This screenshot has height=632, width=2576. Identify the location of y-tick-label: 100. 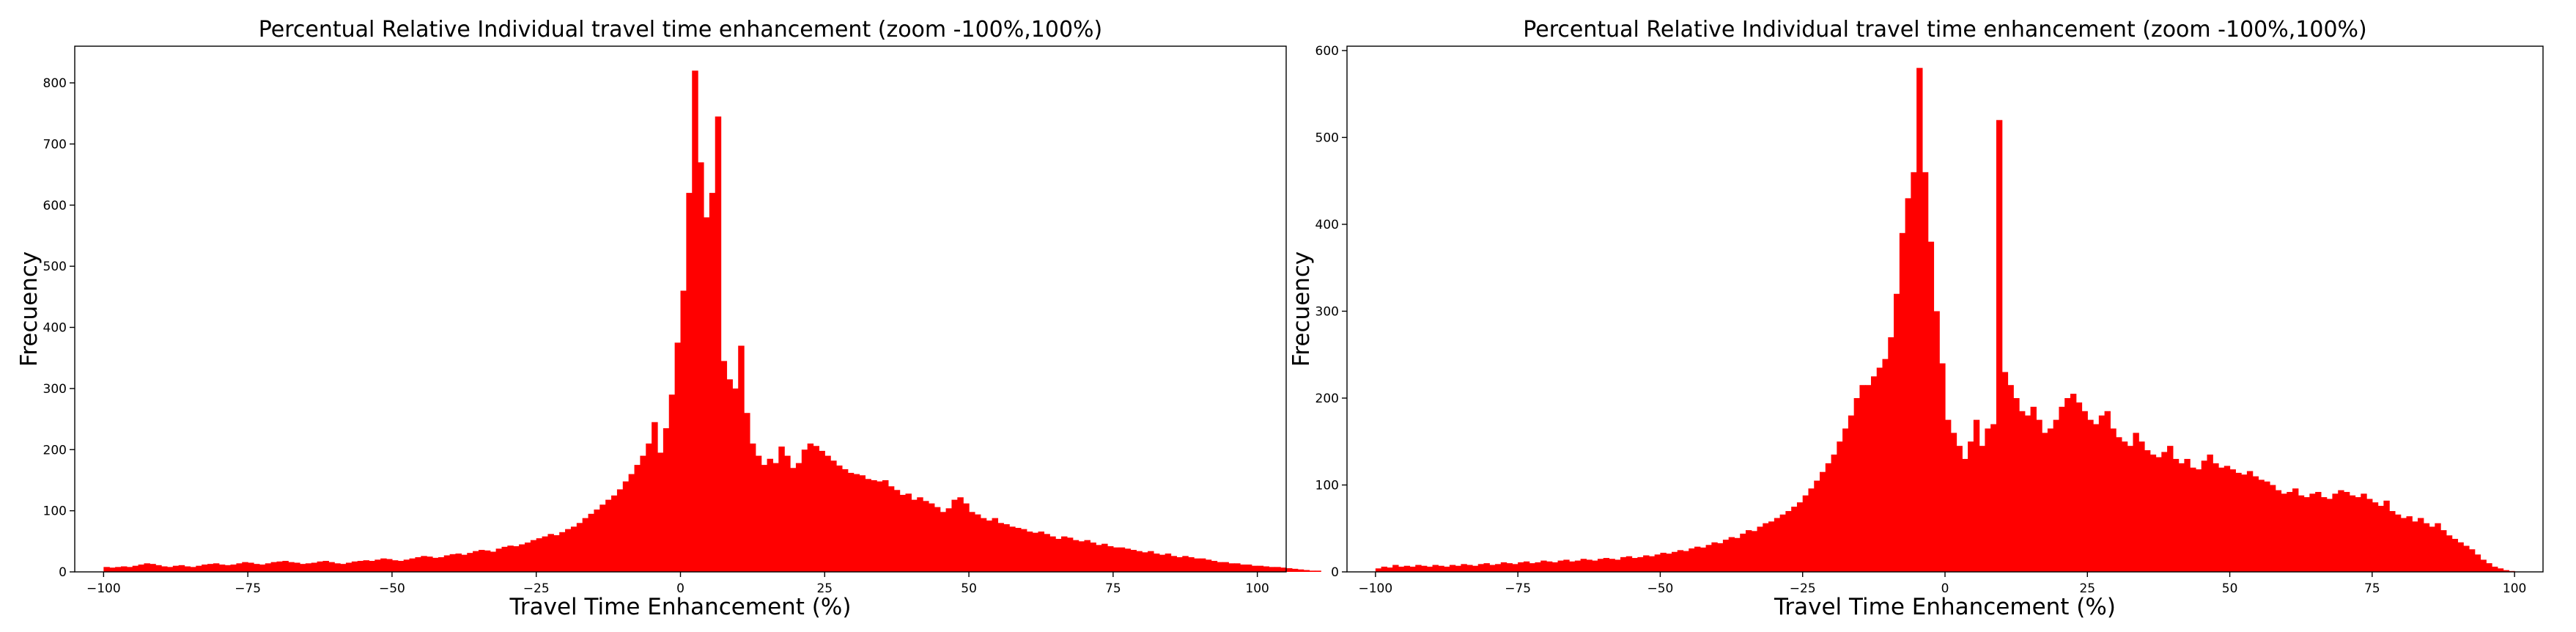
(55, 511).